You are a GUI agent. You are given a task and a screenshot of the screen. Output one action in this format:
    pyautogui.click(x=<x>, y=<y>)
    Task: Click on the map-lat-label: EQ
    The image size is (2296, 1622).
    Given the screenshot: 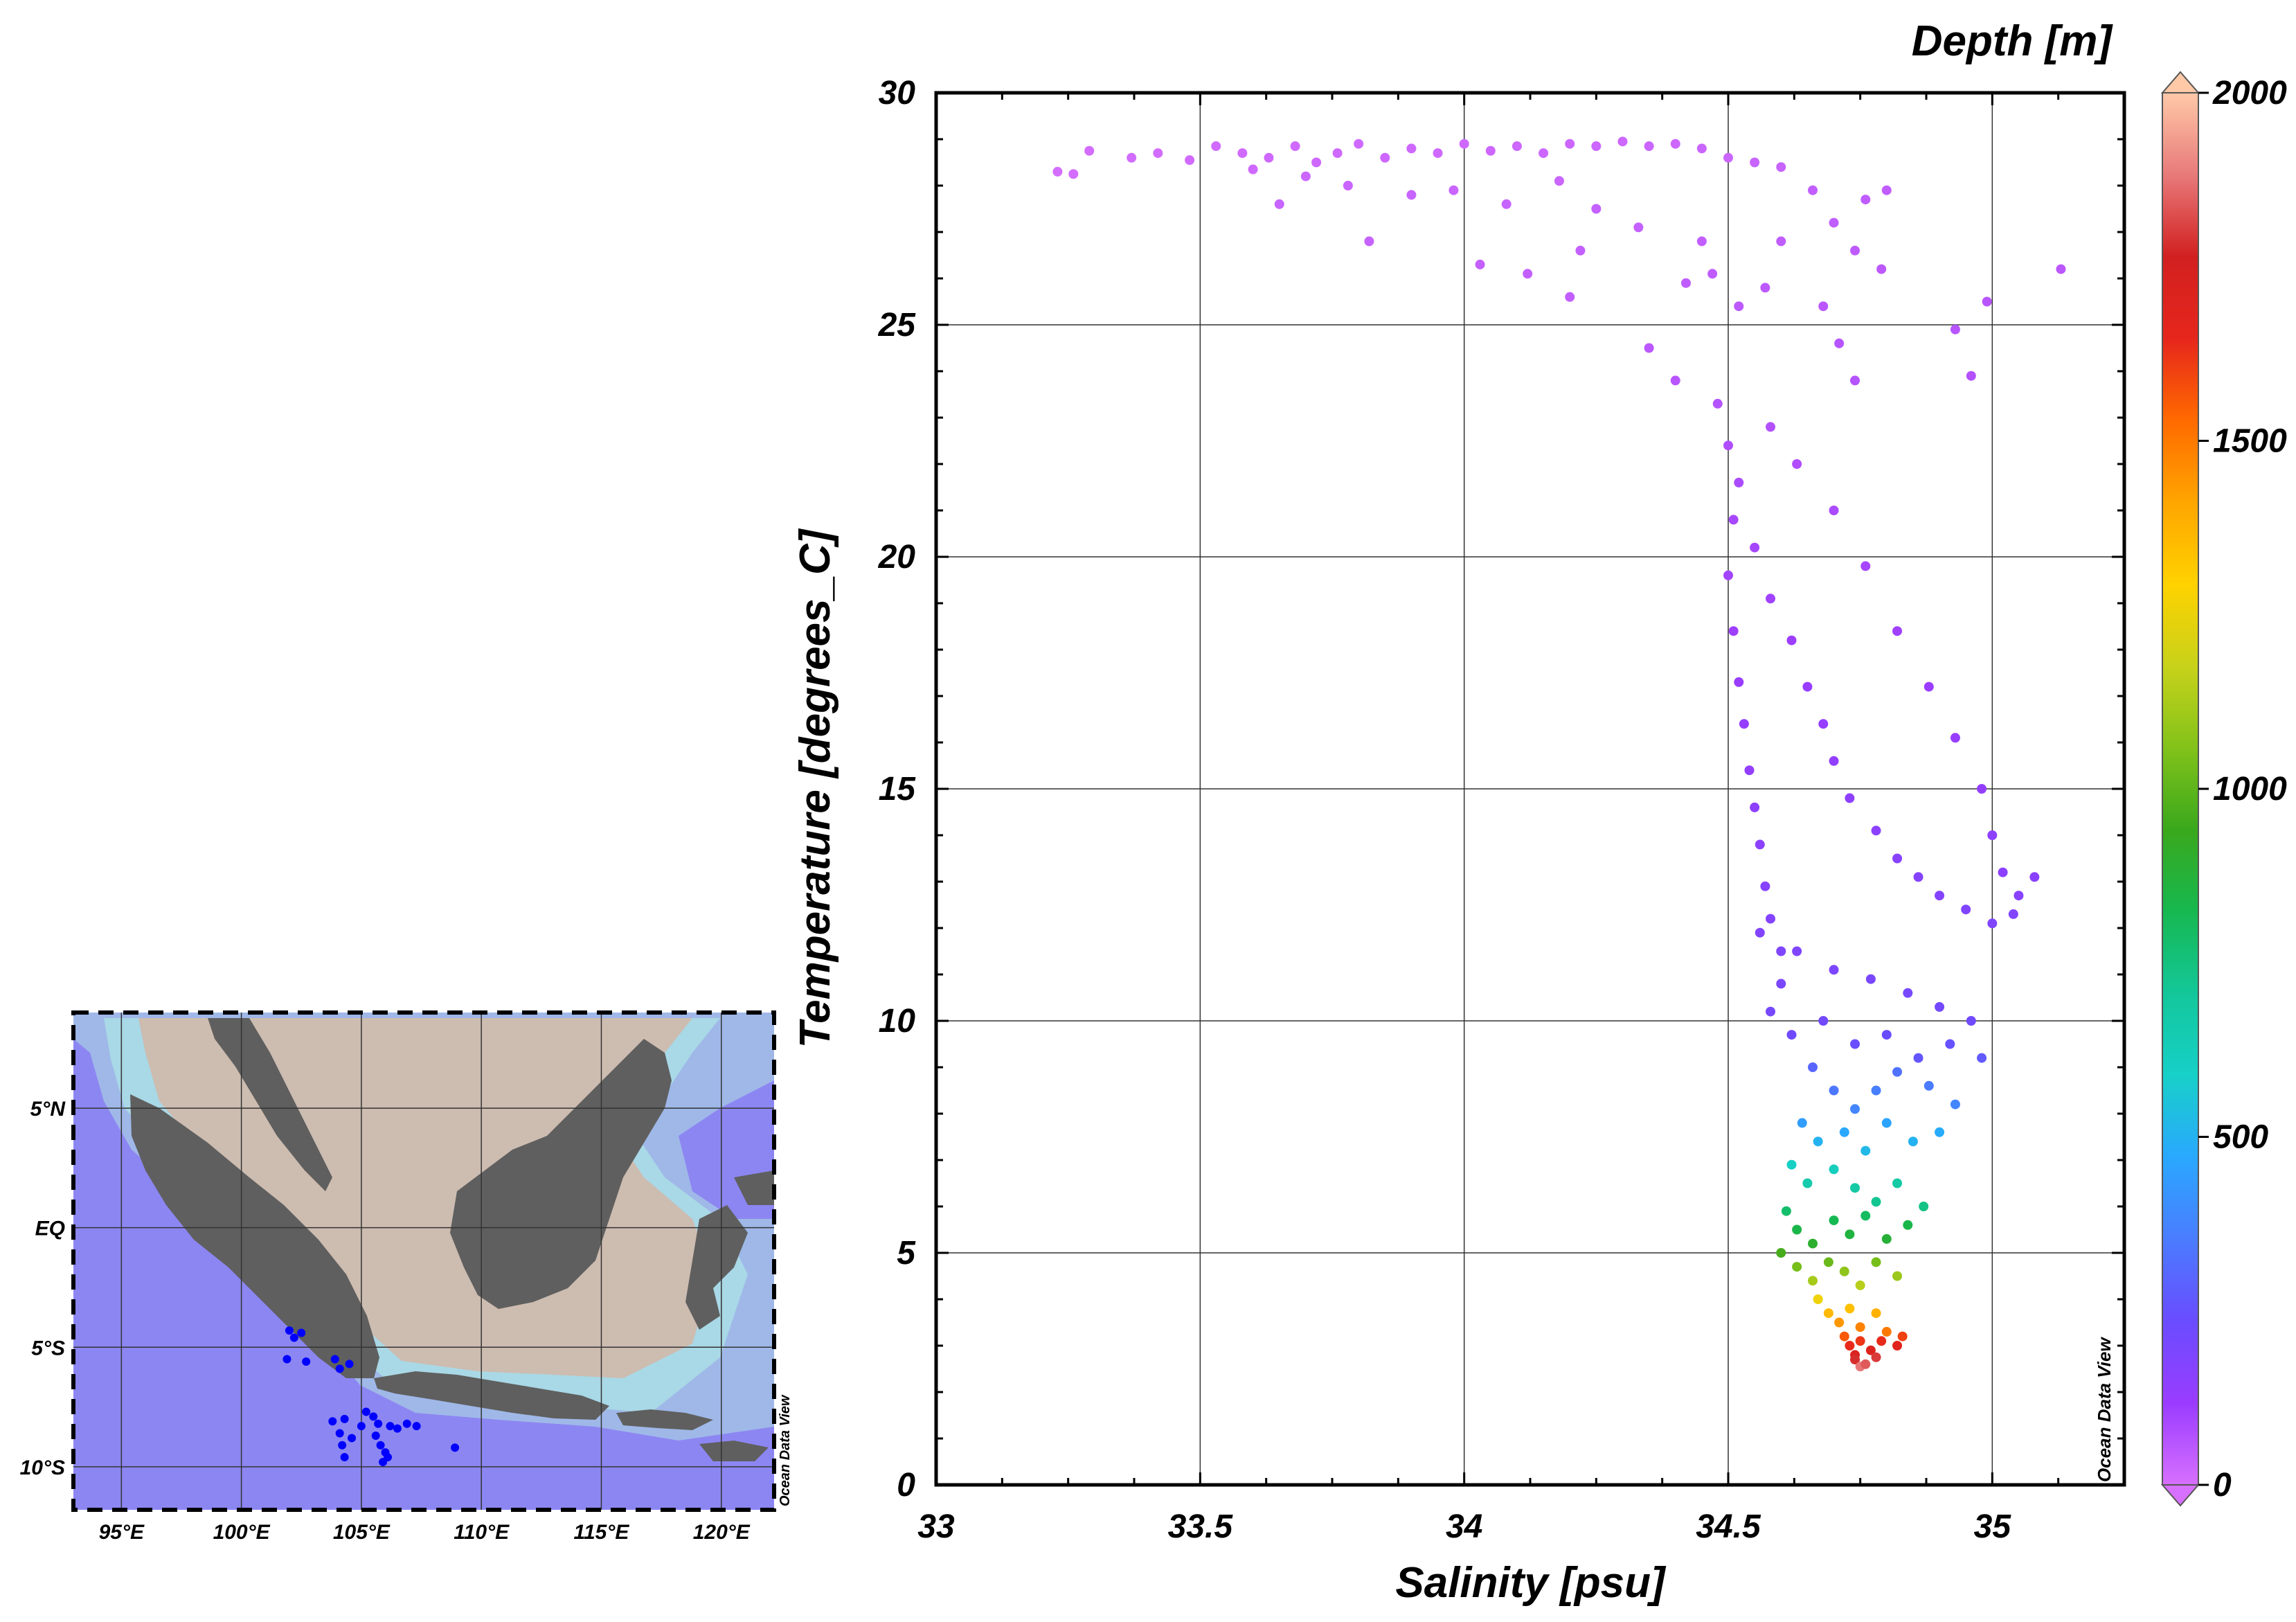 What is the action you would take?
    pyautogui.click(x=50, y=1229)
    